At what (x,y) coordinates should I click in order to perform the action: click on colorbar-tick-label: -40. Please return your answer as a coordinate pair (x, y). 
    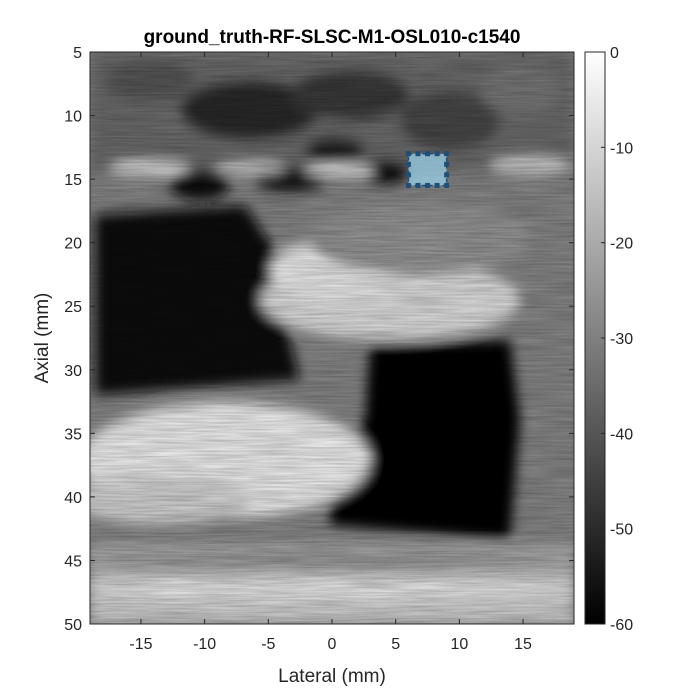
    Looking at the image, I should click on (621, 434).